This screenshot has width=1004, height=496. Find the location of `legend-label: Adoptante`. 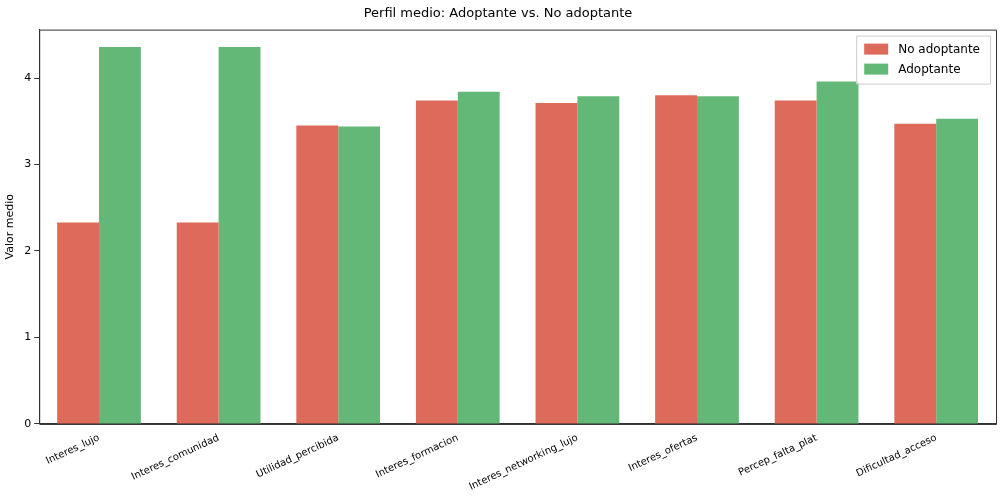

legend-label: Adoptante is located at coordinates (929, 68).